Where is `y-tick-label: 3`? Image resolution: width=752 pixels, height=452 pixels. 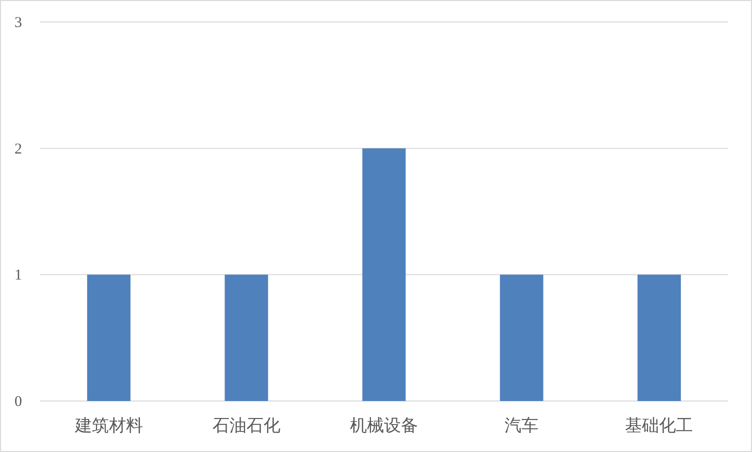 y-tick-label: 3 is located at coordinates (18, 23).